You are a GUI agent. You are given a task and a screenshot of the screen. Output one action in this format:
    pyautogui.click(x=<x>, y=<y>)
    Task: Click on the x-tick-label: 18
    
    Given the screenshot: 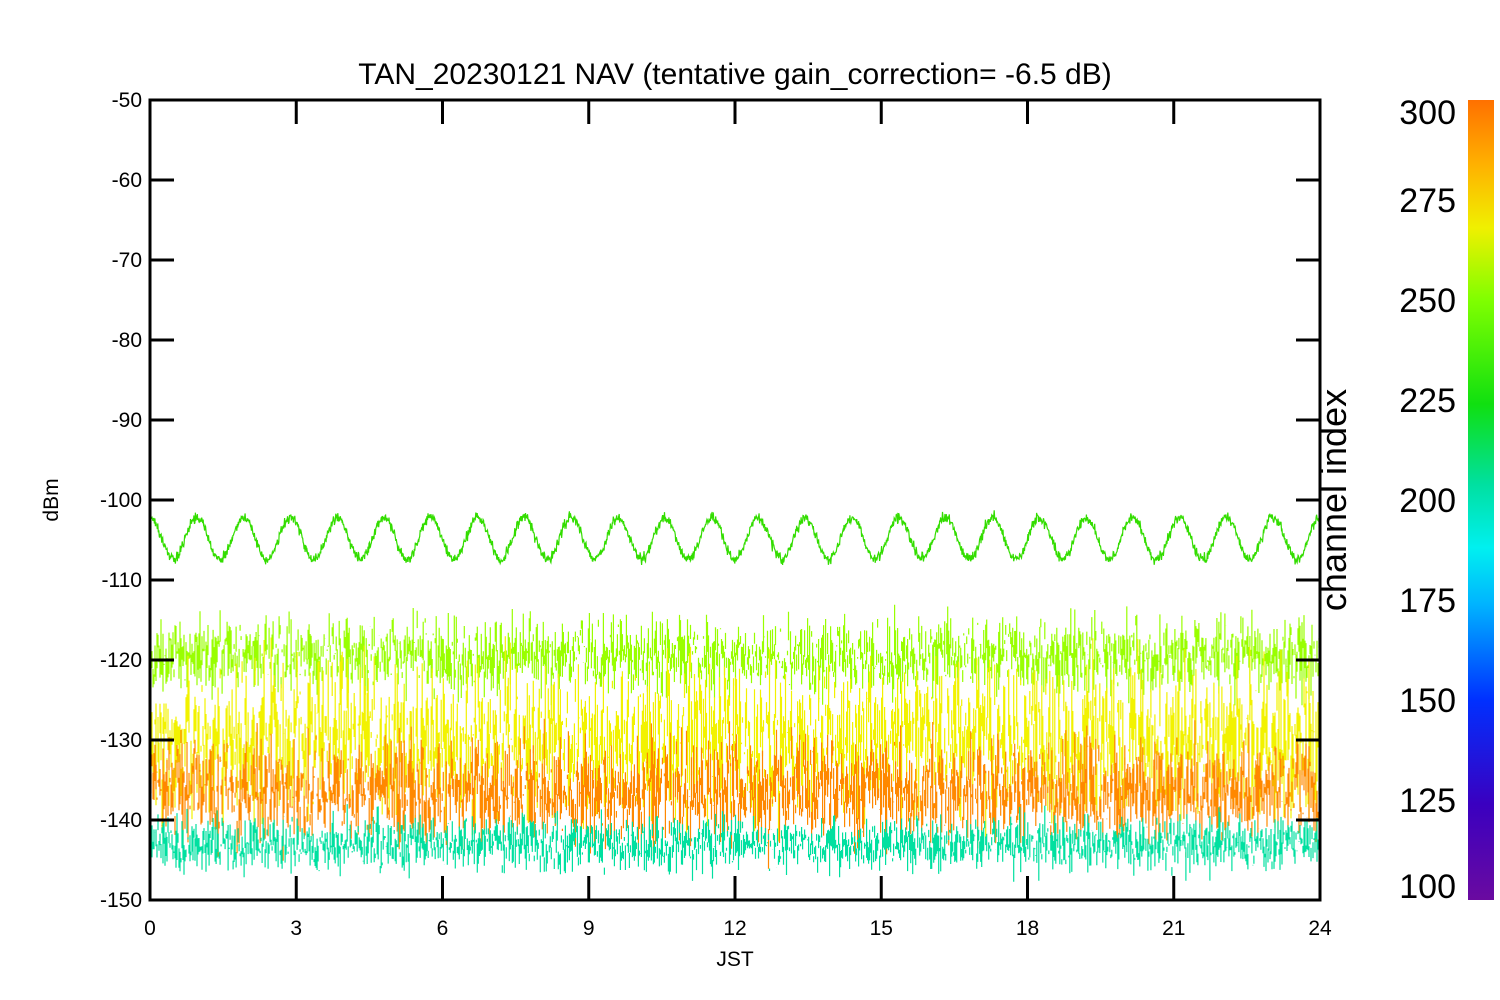 What is the action you would take?
    pyautogui.click(x=1027, y=928)
    